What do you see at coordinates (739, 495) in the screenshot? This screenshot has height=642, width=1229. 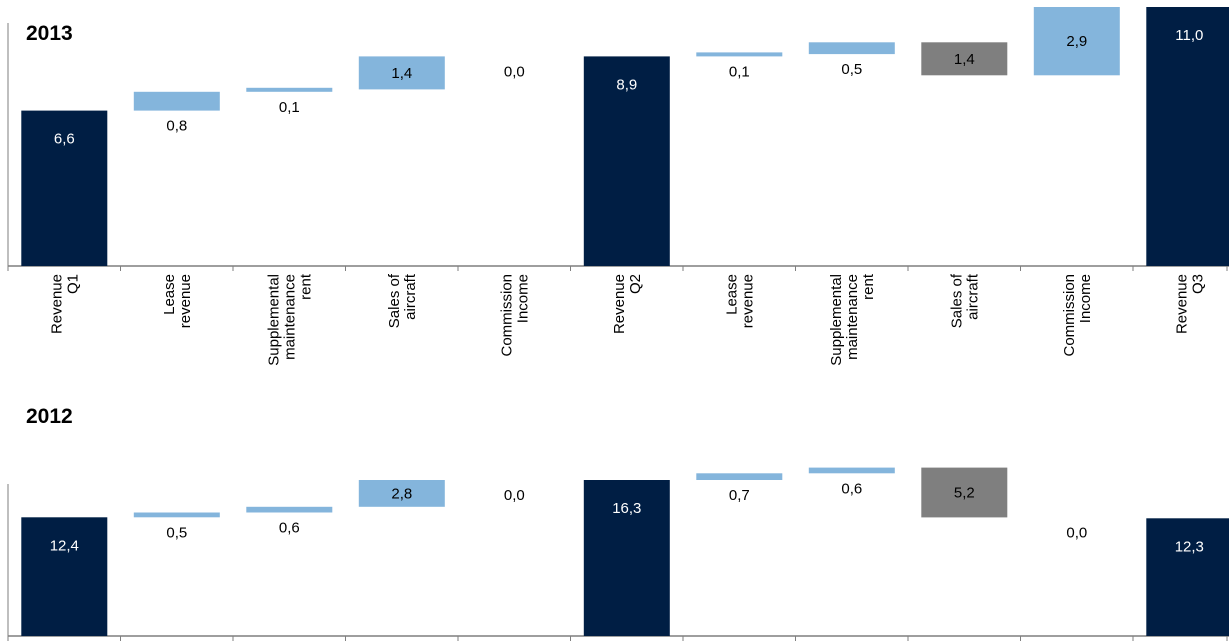 I see `data-label: 0,7` at bounding box center [739, 495].